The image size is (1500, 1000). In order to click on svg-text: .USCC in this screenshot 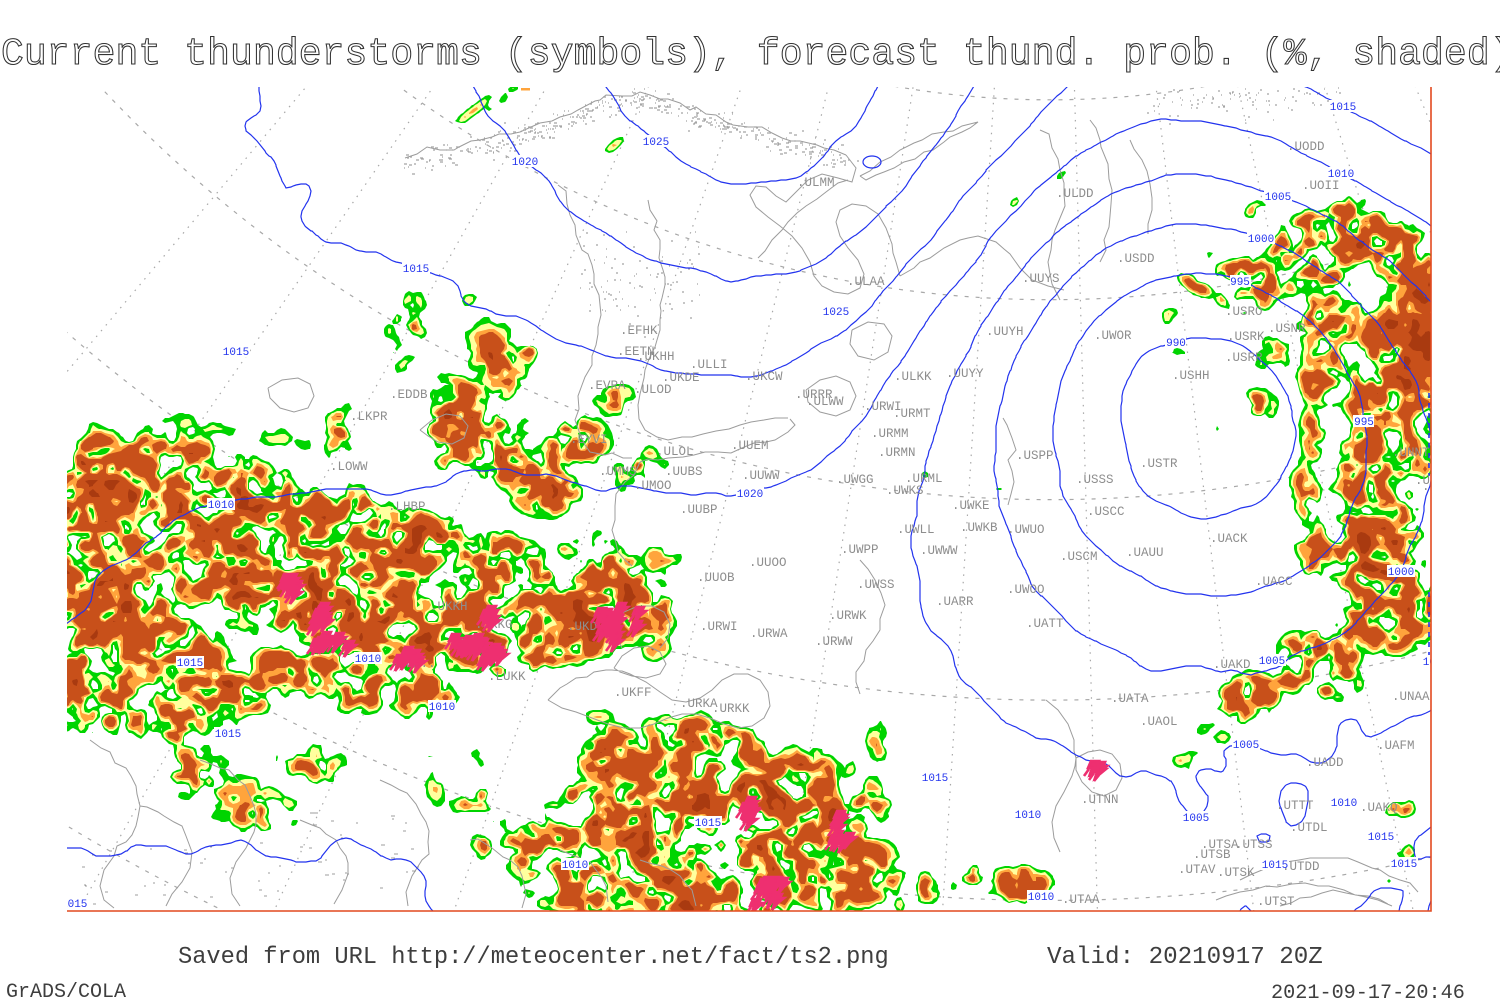, I will do `click(1106, 512)`.